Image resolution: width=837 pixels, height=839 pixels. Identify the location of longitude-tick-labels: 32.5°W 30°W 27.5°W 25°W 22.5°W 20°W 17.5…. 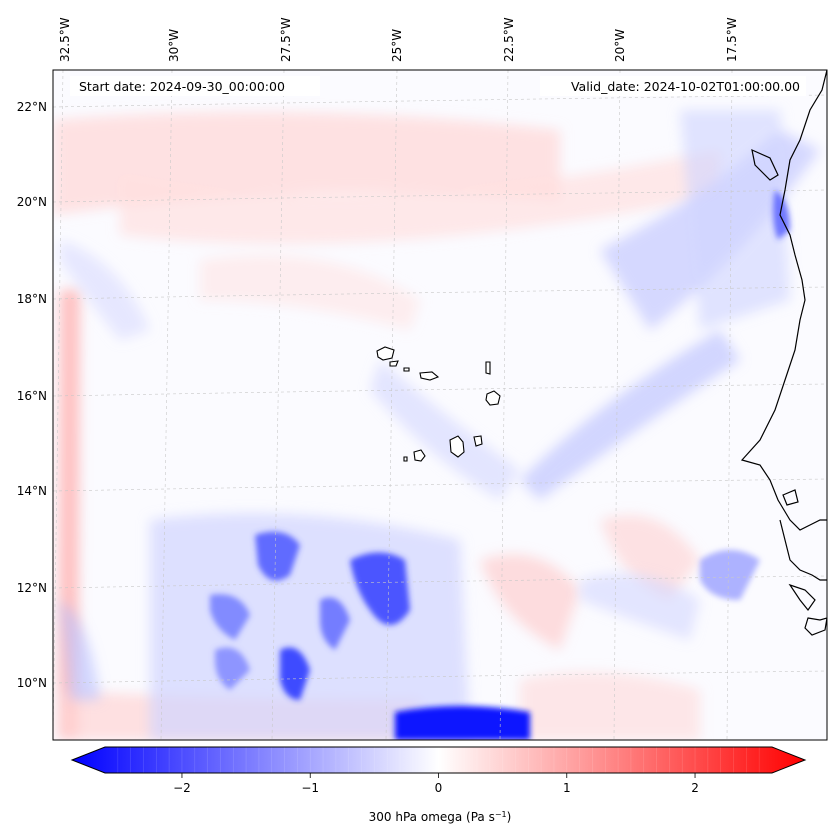
(398, 39).